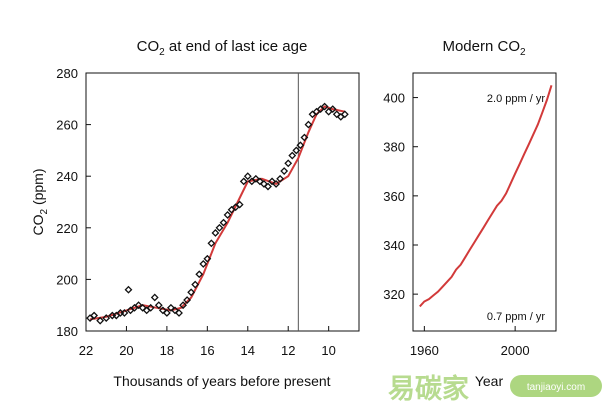 Image resolution: width=604 pixels, height=415 pixels. Describe the element at coordinates (167, 350) in the screenshot. I see `left-x-tick-label: 18` at that location.